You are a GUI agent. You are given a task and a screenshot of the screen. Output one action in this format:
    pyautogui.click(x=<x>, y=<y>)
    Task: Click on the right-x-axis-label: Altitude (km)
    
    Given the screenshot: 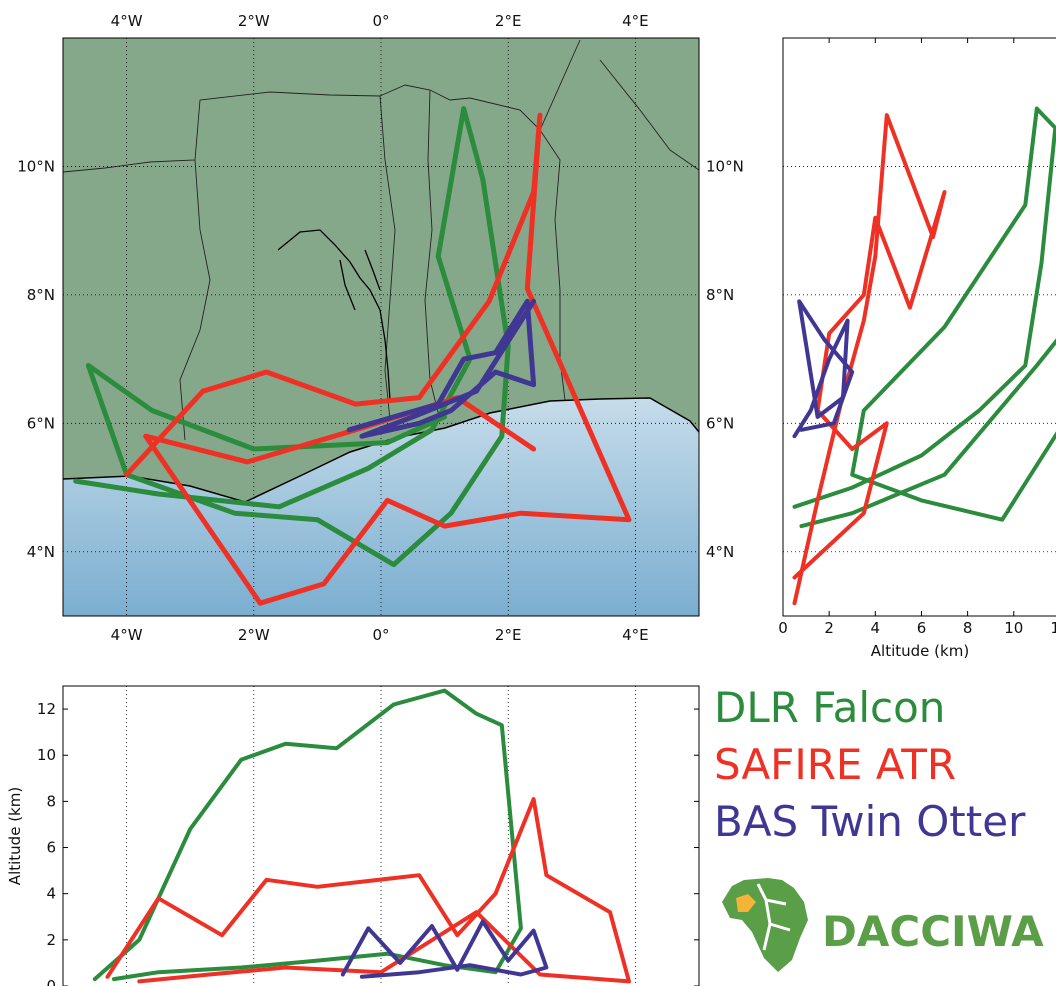 What is the action you would take?
    pyautogui.click(x=920, y=651)
    